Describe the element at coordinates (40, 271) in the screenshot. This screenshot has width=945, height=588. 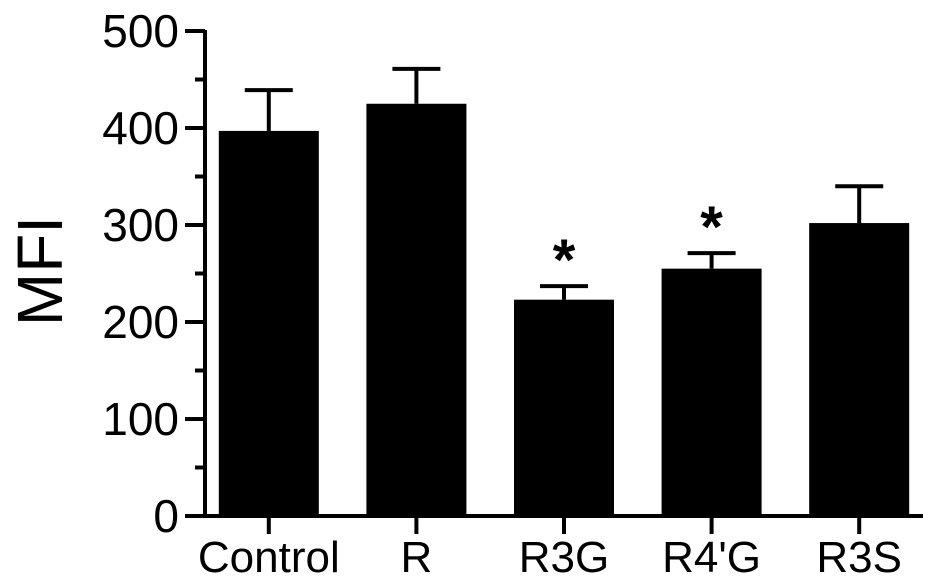
I see `y-axis-label: MFI` at that location.